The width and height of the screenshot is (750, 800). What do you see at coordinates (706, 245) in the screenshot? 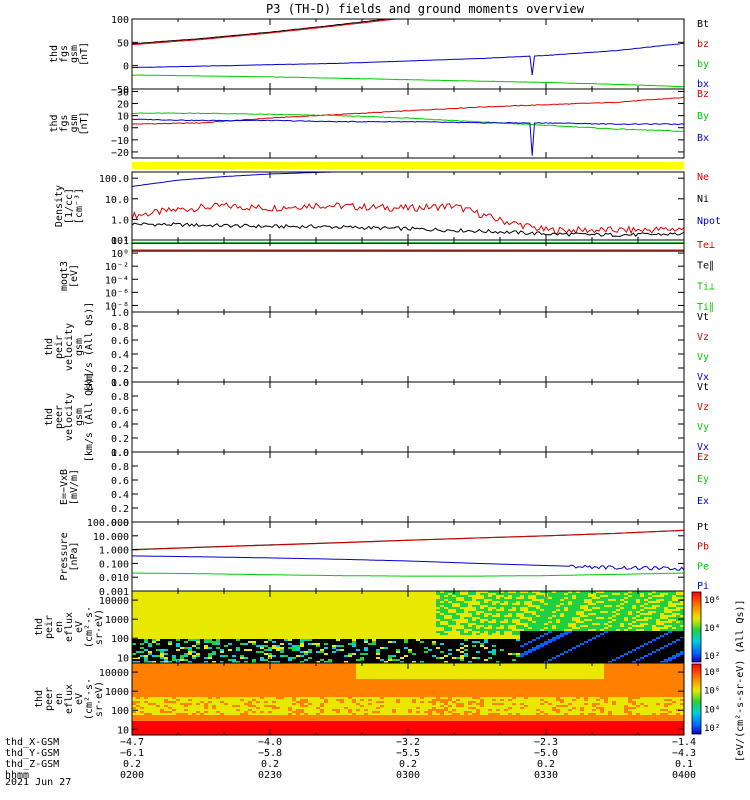
I see `legend-entry: Te⊥` at bounding box center [706, 245].